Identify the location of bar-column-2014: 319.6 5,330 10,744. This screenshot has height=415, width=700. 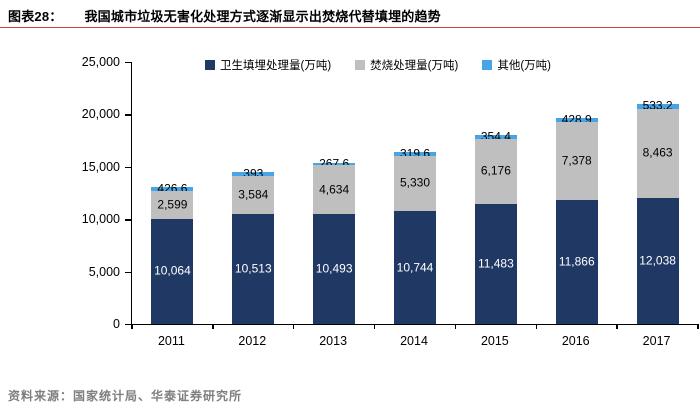
(415, 193).